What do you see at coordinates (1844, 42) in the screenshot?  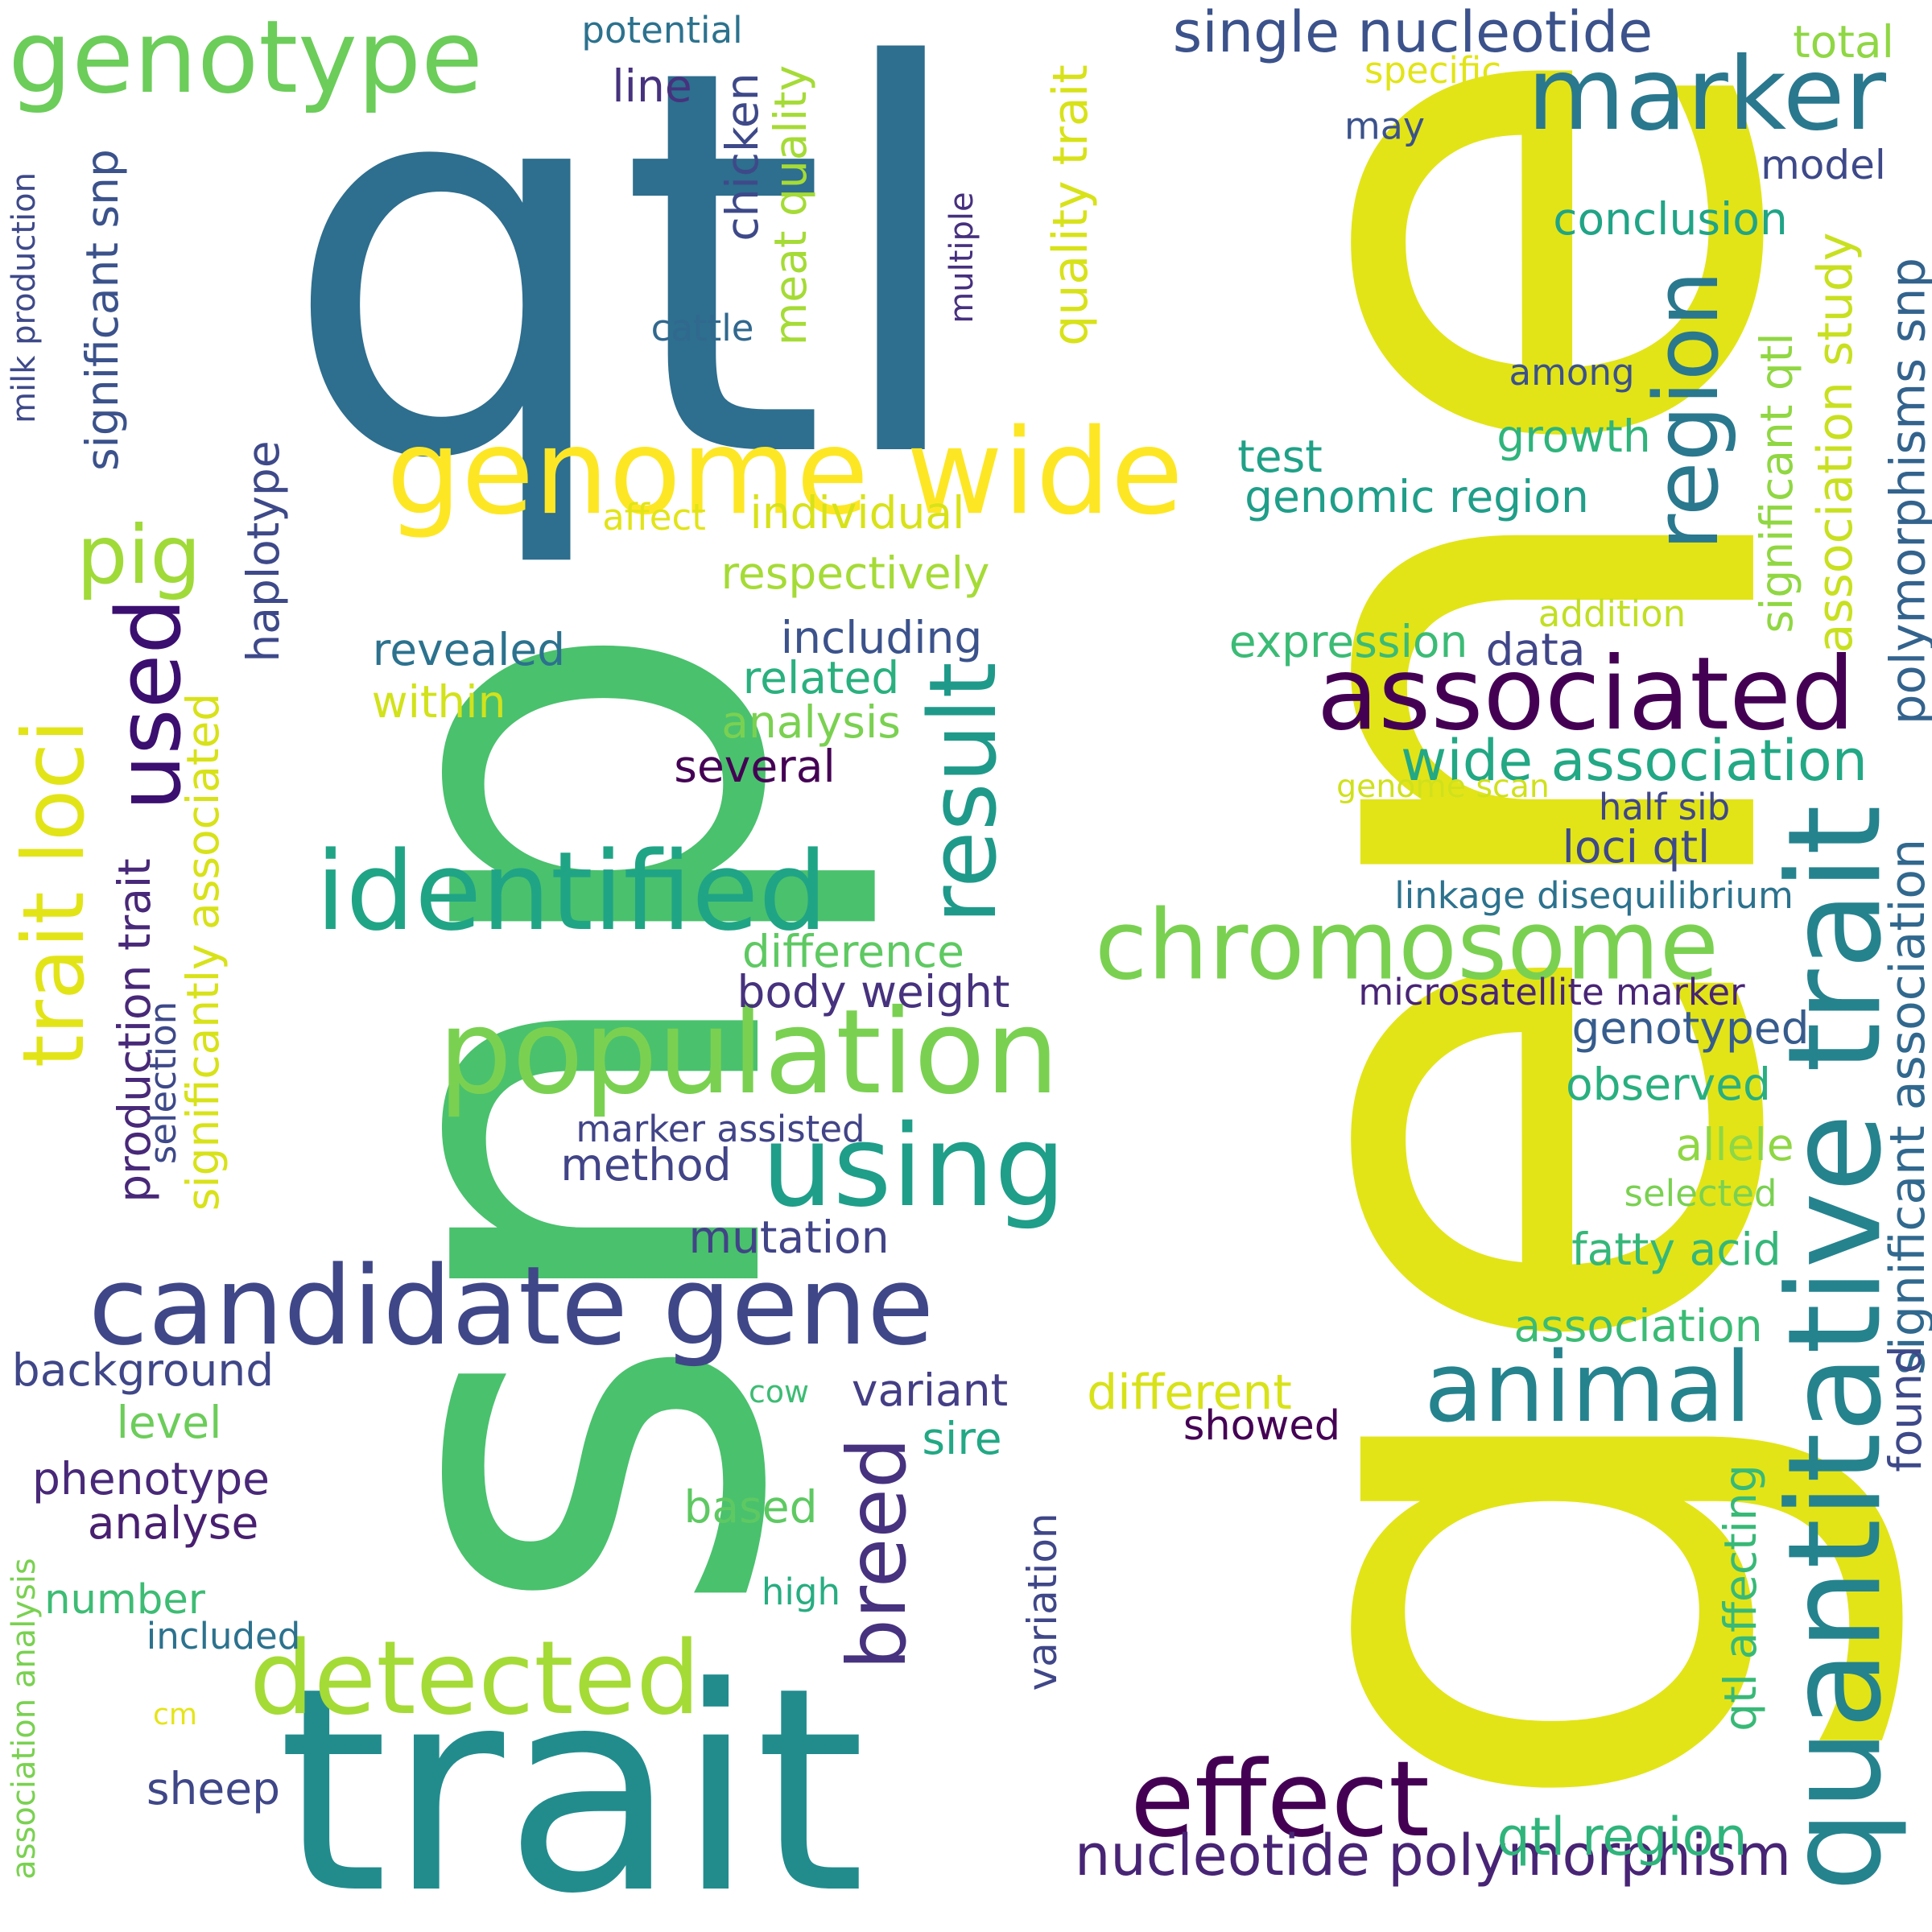 I see `word-total: total` at bounding box center [1844, 42].